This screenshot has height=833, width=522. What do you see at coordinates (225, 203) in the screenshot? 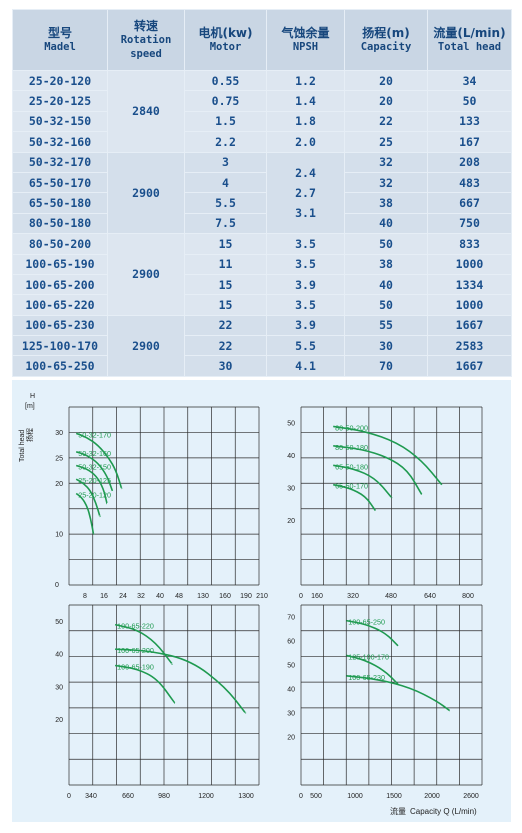
I see `cell-motor: 5.5` at bounding box center [225, 203].